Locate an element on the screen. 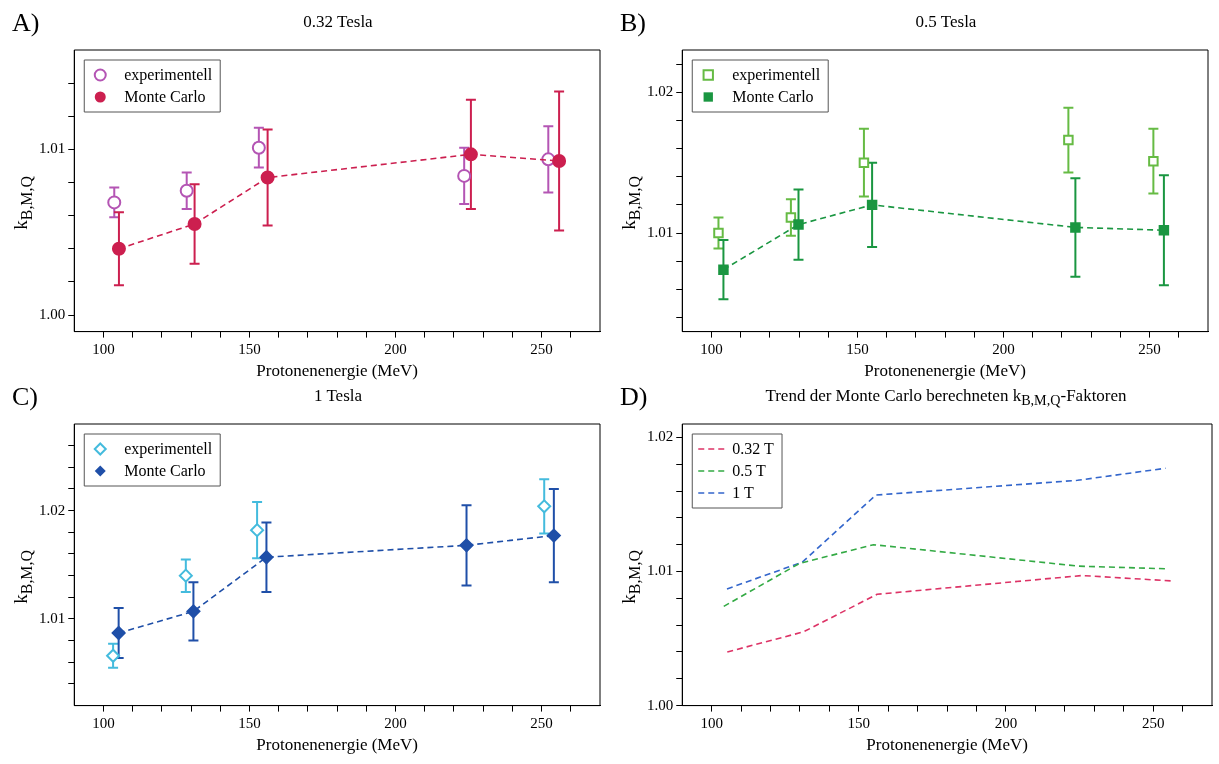  text: D) is located at coordinates (634, 397).